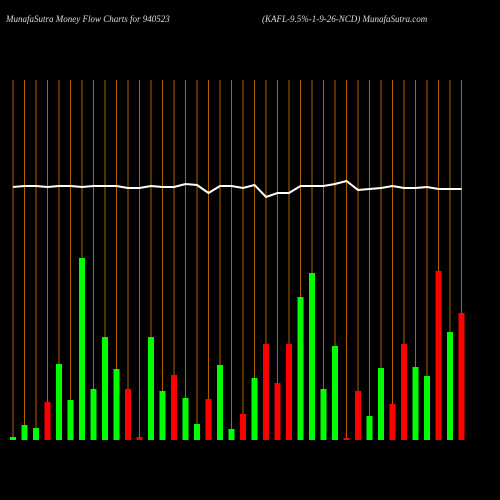 This screenshot has height=500, width=500. Describe the element at coordinates (87, 19) in the screenshot. I see `chart-title: MunafaSutra Money Flow Charts for 940523` at that location.